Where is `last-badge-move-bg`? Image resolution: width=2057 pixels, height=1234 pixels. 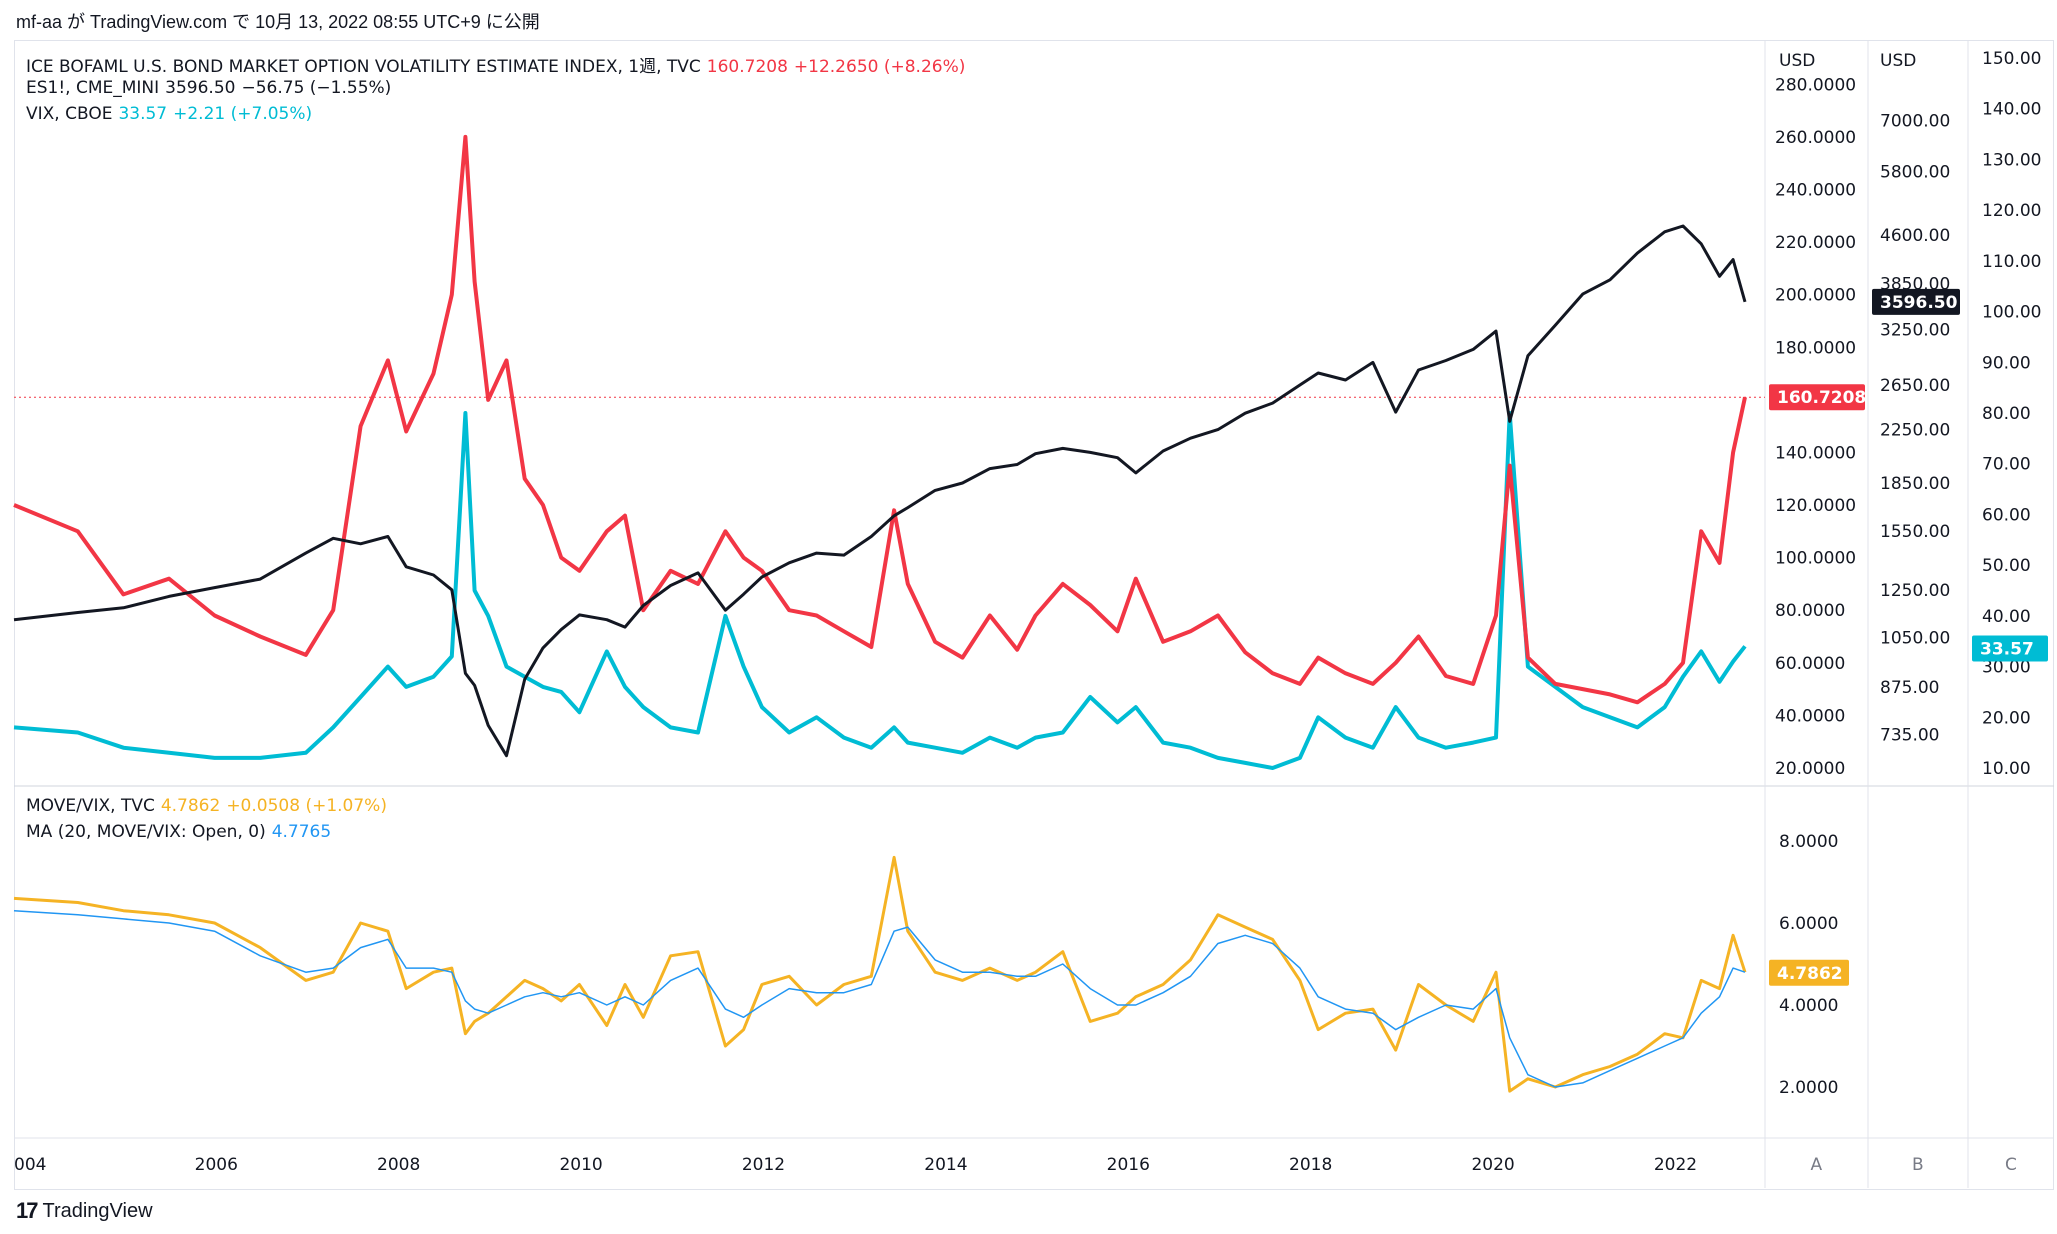
last-badge-move-bg is located at coordinates (1817, 397).